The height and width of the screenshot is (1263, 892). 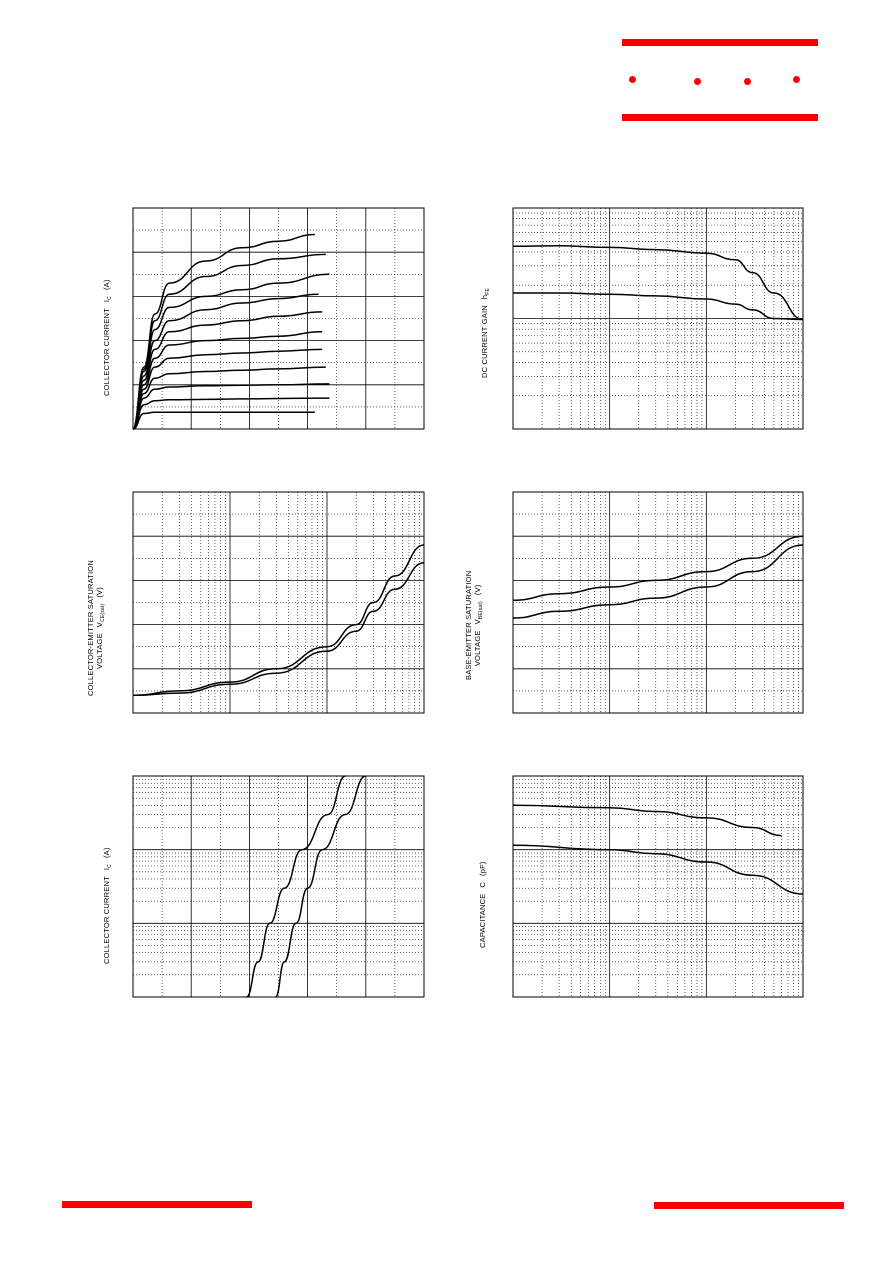 What do you see at coordinates (720, 117) in the screenshot?
I see `header-bottom-bar` at bounding box center [720, 117].